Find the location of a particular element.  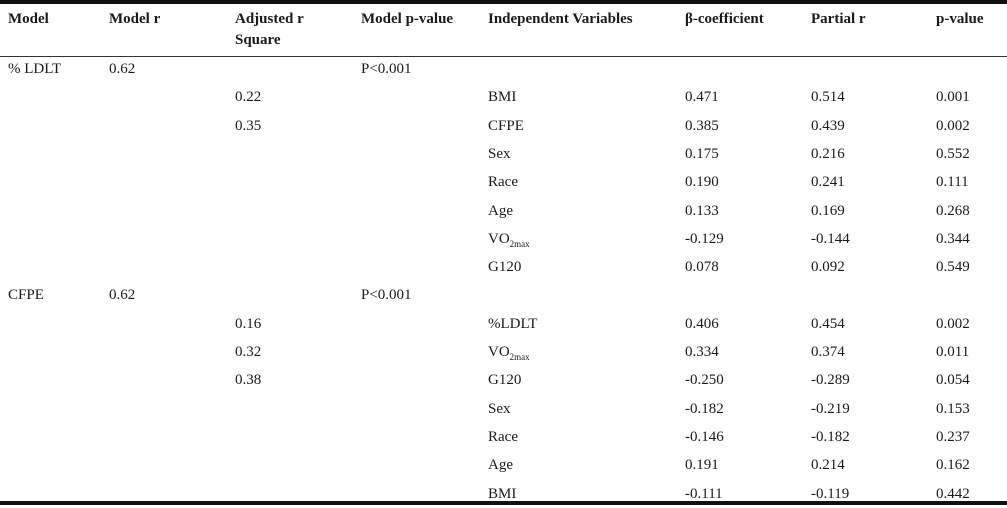

partial-r: 0.439 is located at coordinates (828, 125).